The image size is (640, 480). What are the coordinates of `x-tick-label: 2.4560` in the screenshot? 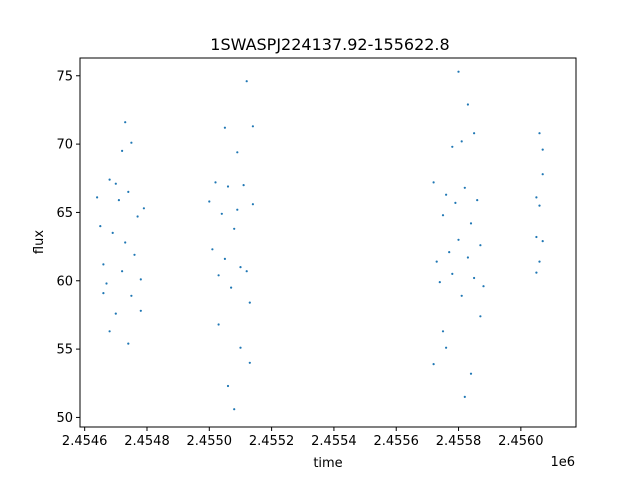 It's located at (521, 441).